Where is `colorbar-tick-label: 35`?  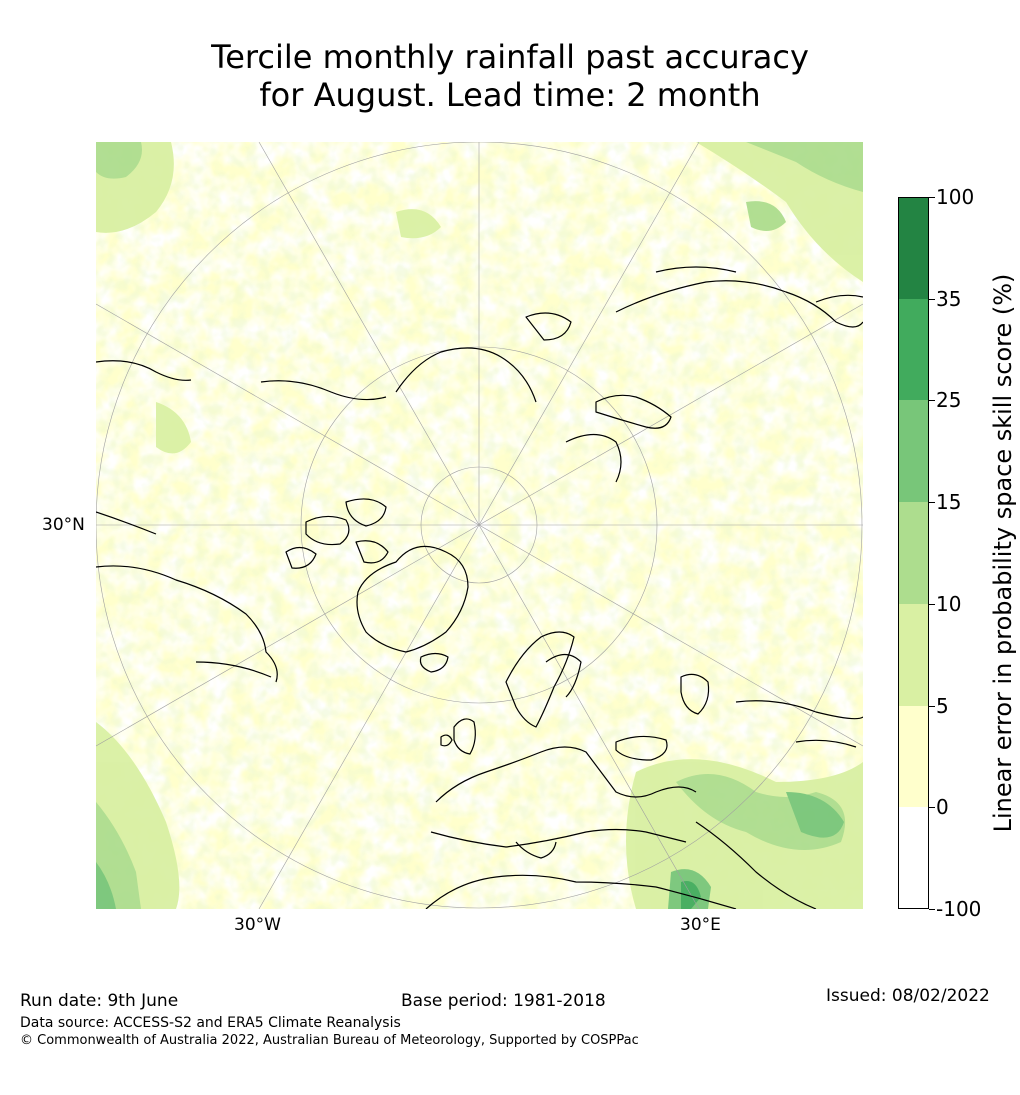
colorbar-tick-label: 35 is located at coordinates (949, 298).